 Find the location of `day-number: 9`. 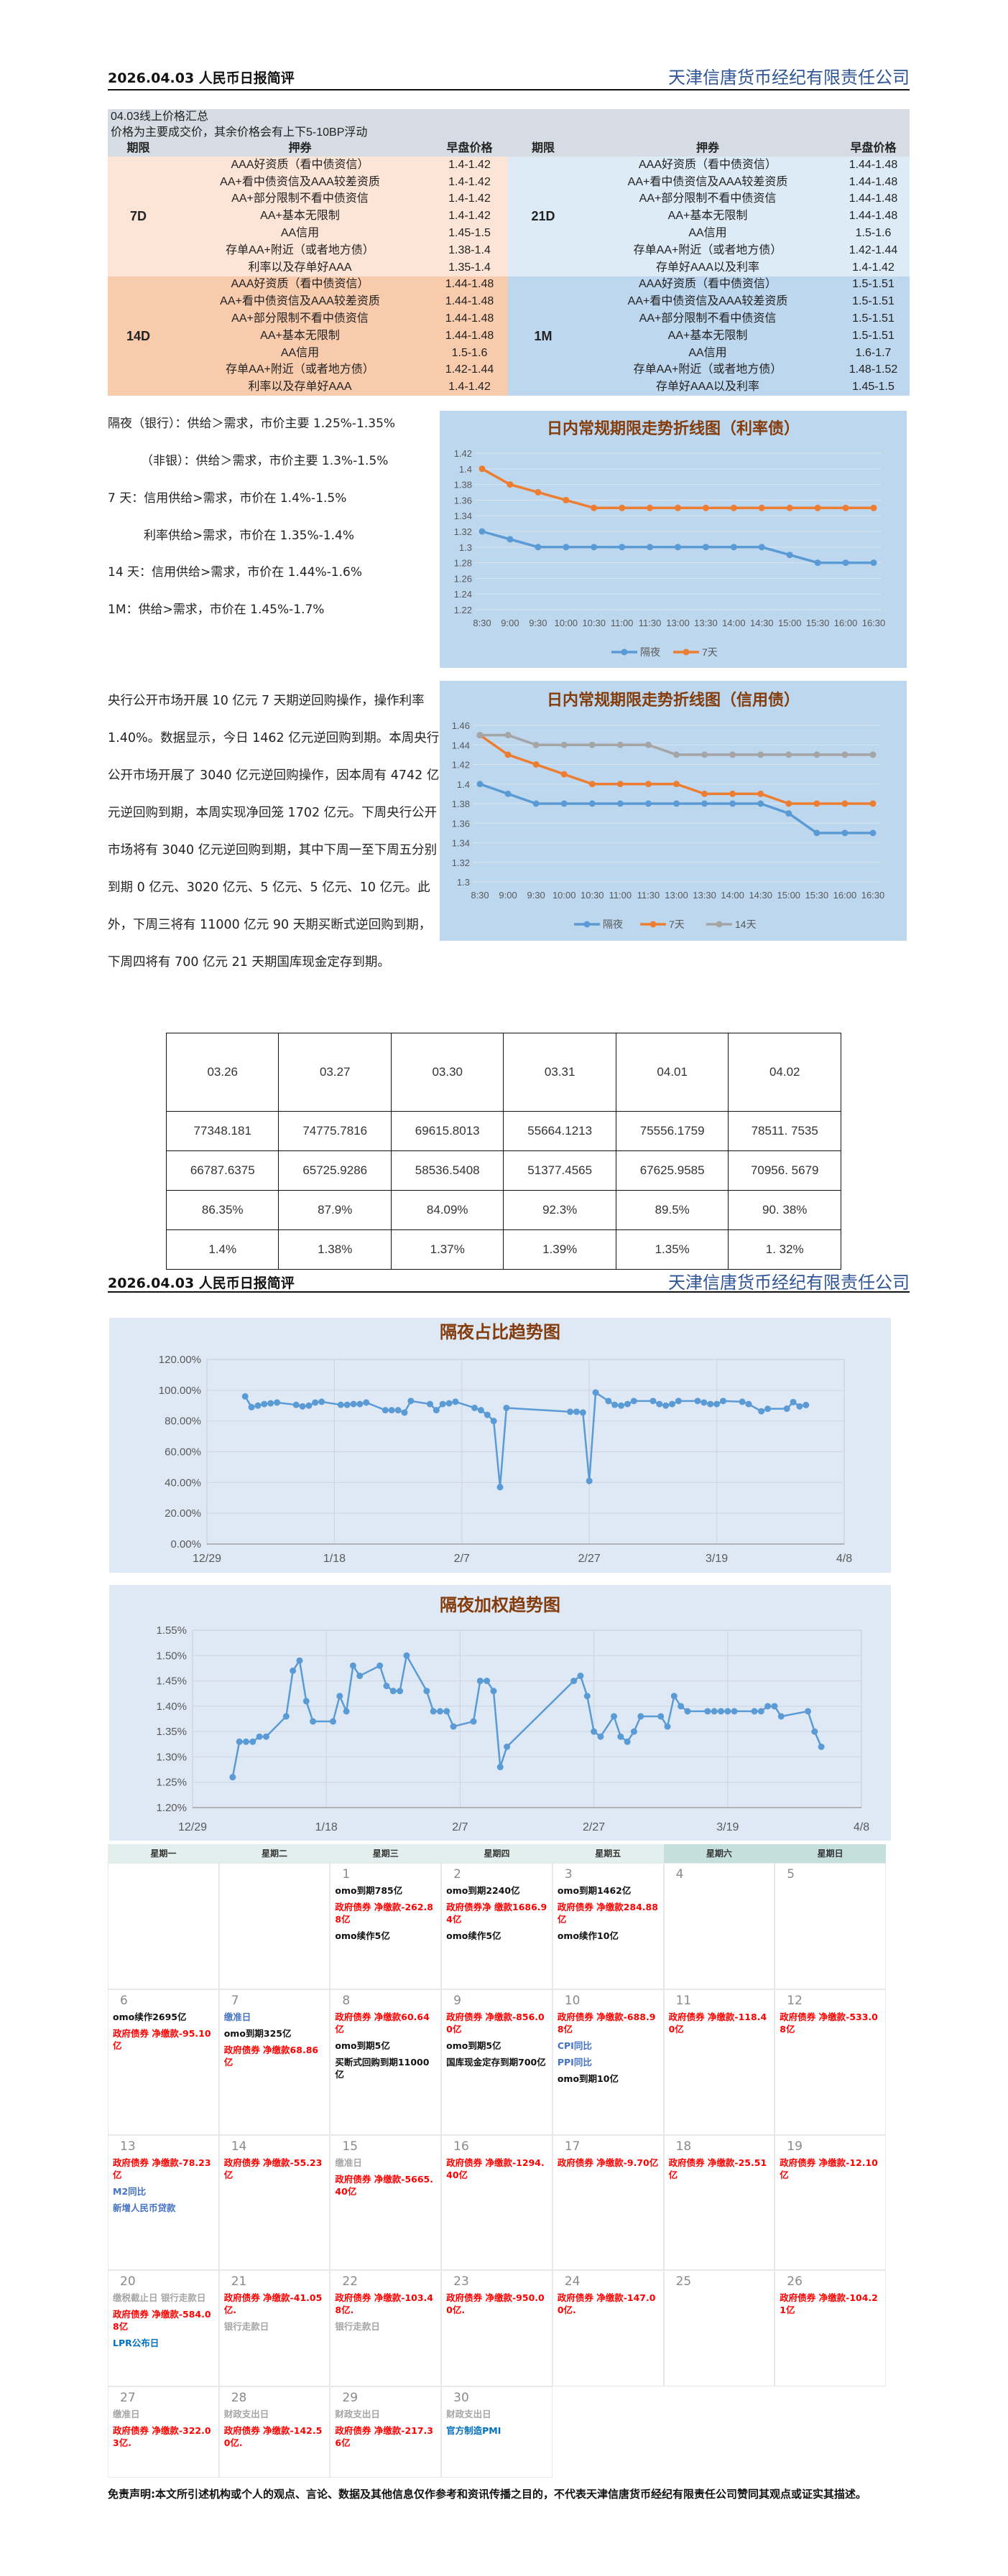

day-number: 9 is located at coordinates (457, 2001).